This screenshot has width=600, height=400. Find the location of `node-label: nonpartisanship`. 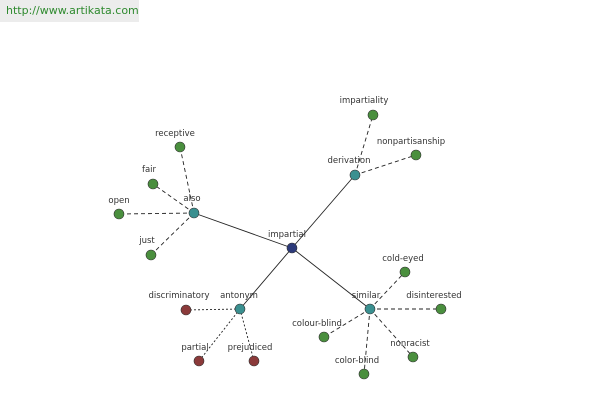

node-label: nonpartisanship is located at coordinates (411, 142).